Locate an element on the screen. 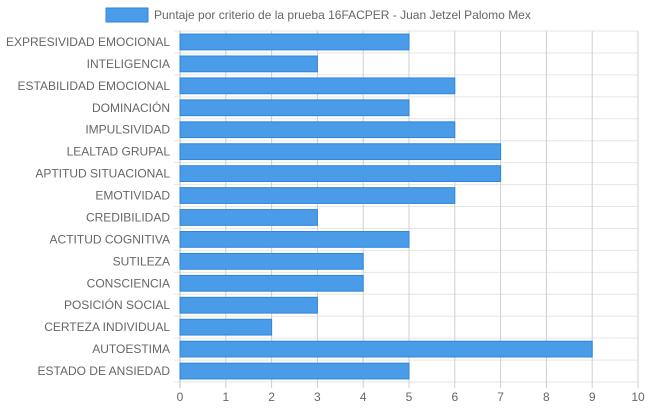 Image resolution: width=648 pixels, height=410 pixels. category-label: EMOTIVIDAD is located at coordinates (132, 196).